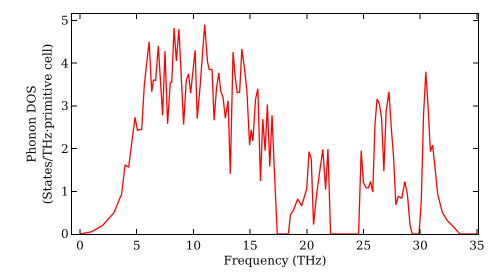  What do you see at coordinates (64, 21) in the screenshot?
I see `y-tick-label: 5` at bounding box center [64, 21].